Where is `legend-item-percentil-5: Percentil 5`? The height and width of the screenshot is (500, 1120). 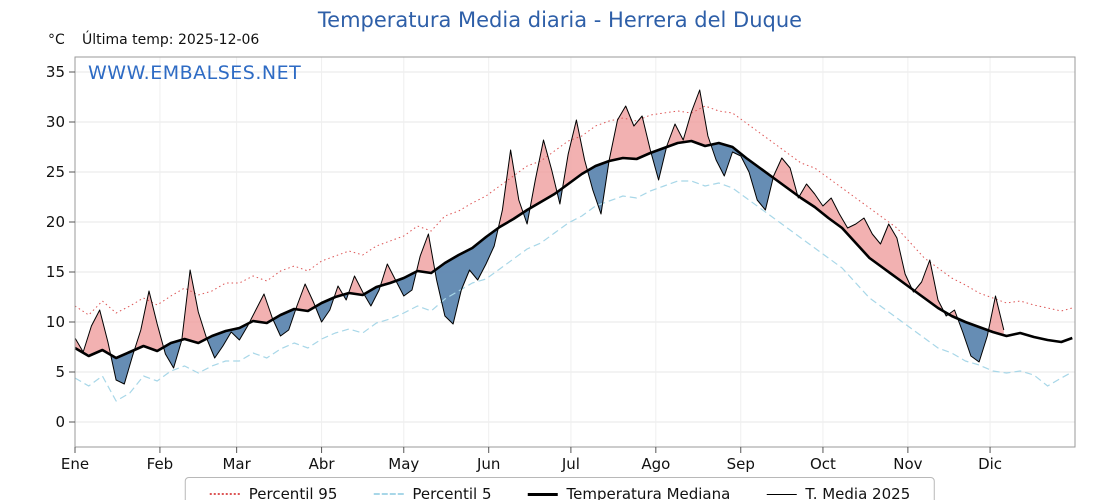
legend-item-percentil-5: Percentil 5 is located at coordinates (432, 492).